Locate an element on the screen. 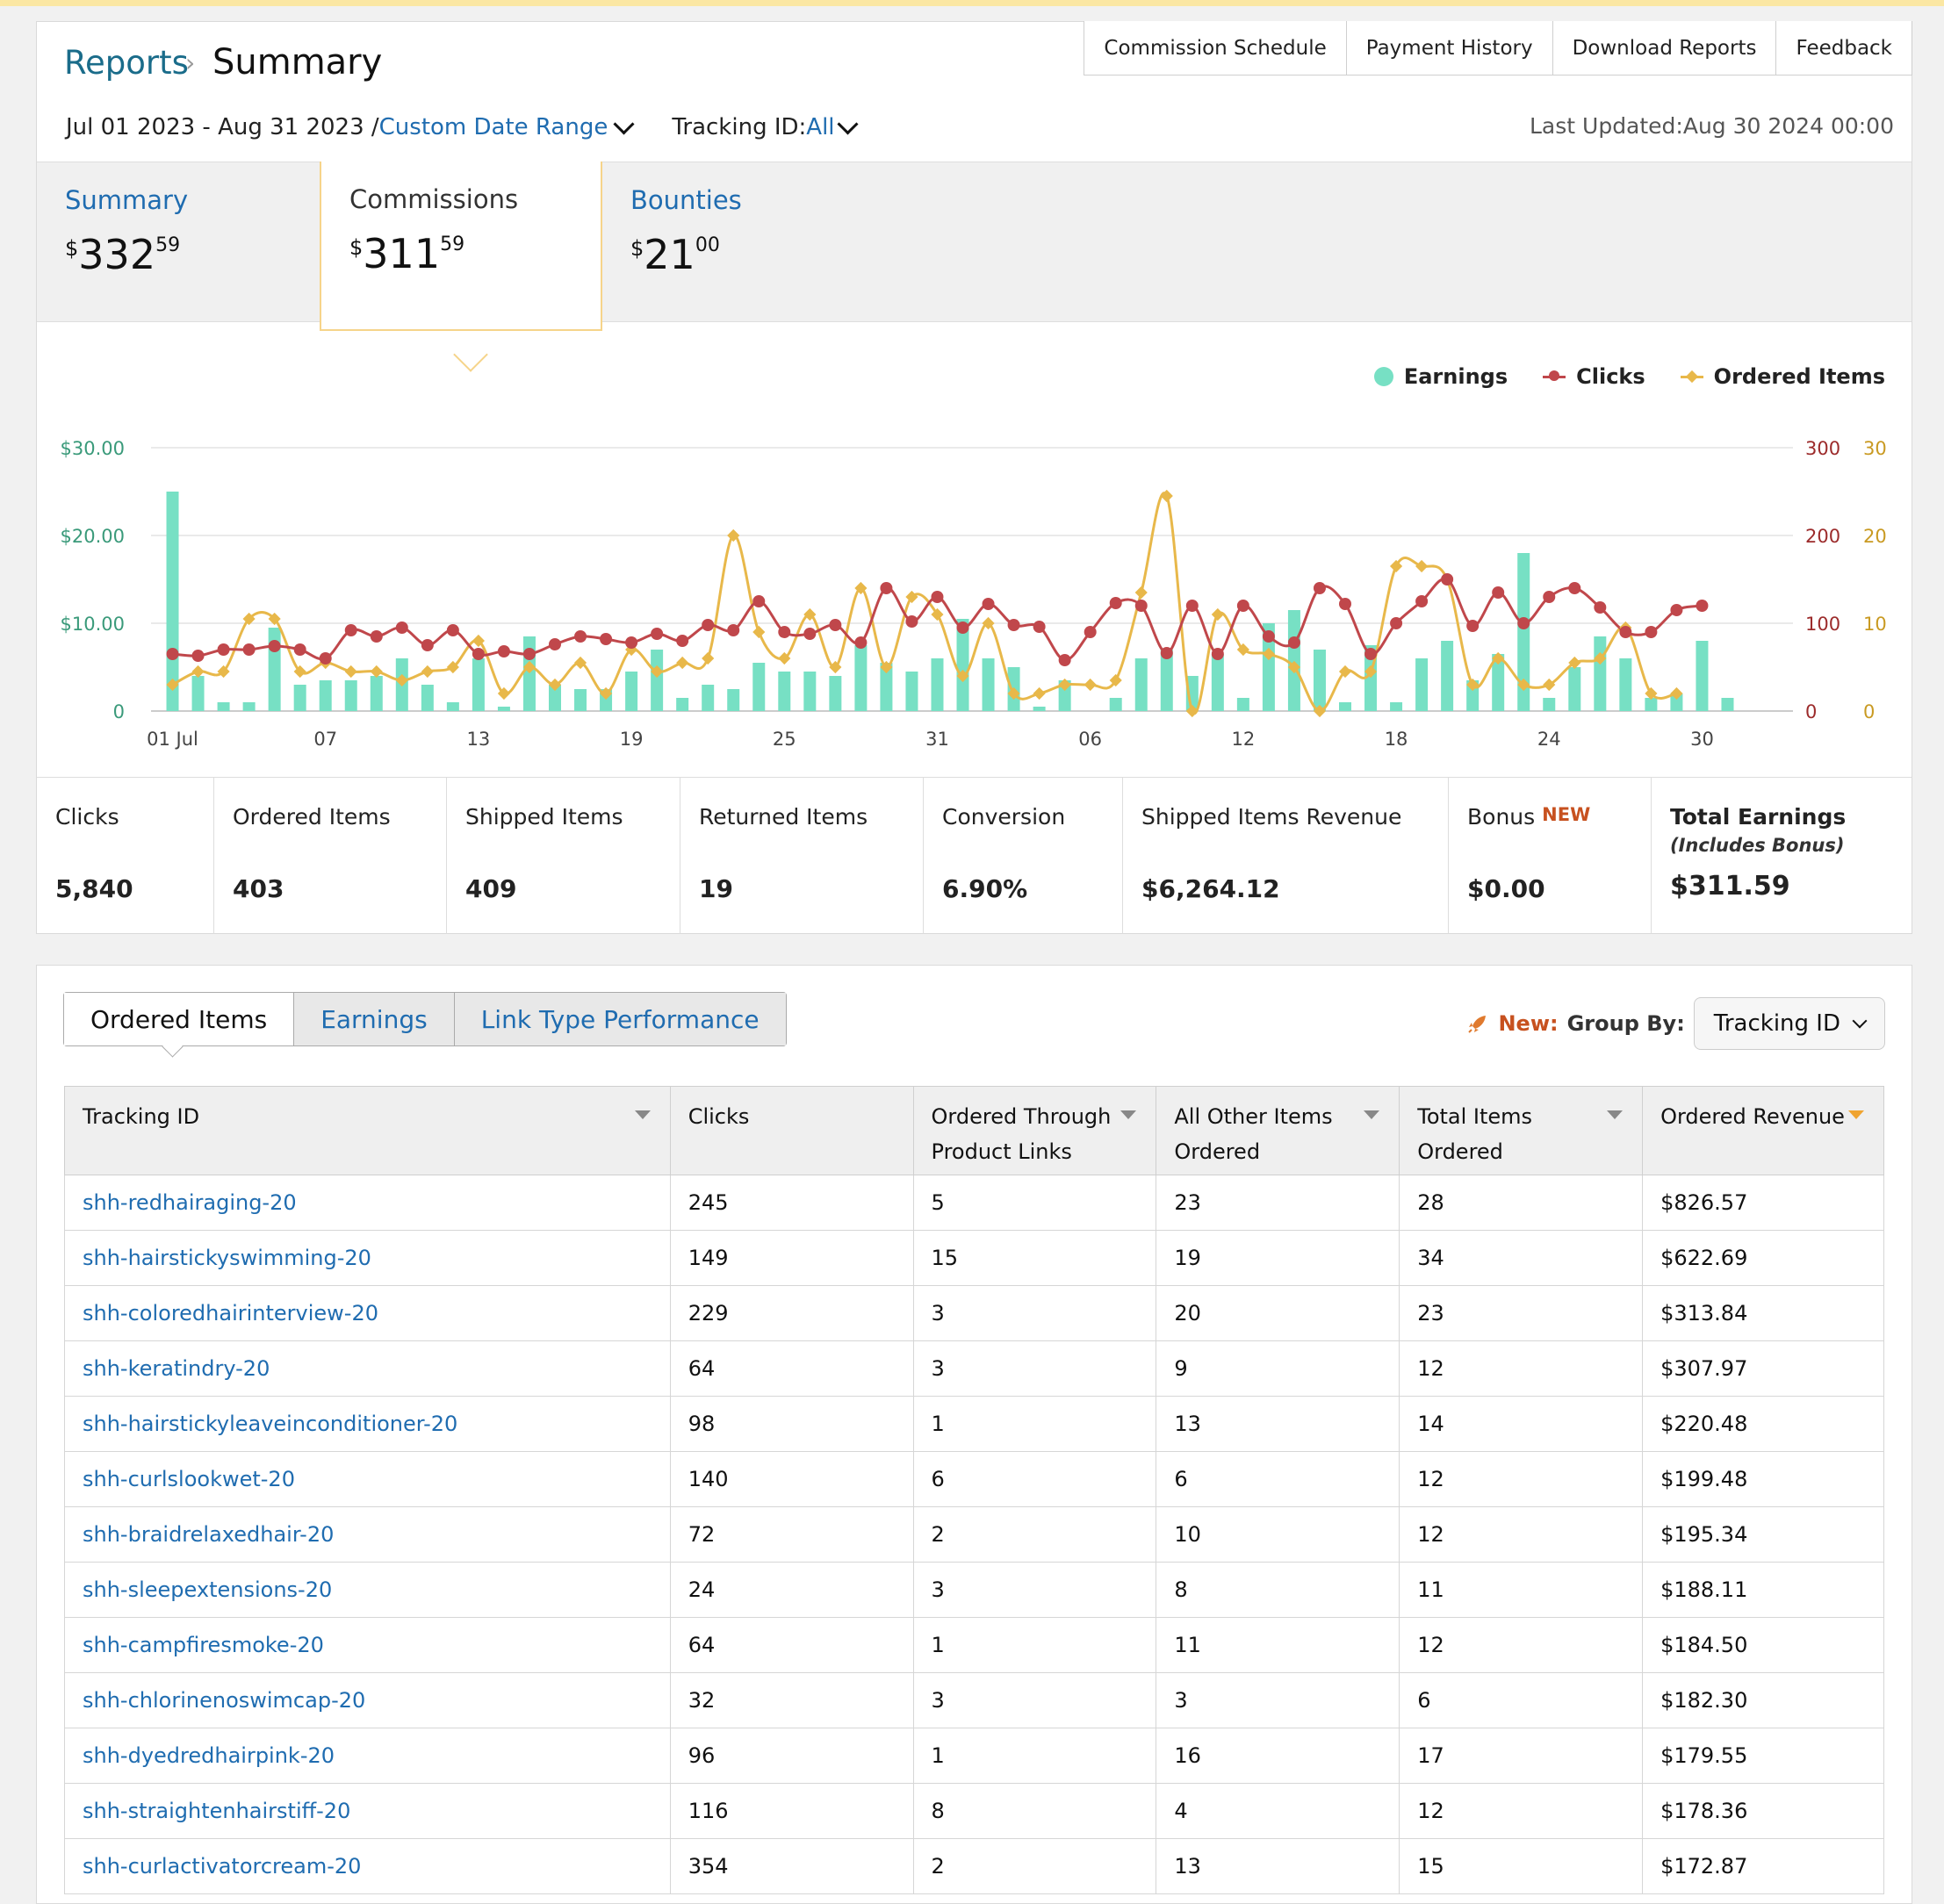 This screenshot has height=1904, width=1944. table-cell: 13 is located at coordinates (1278, 1424).